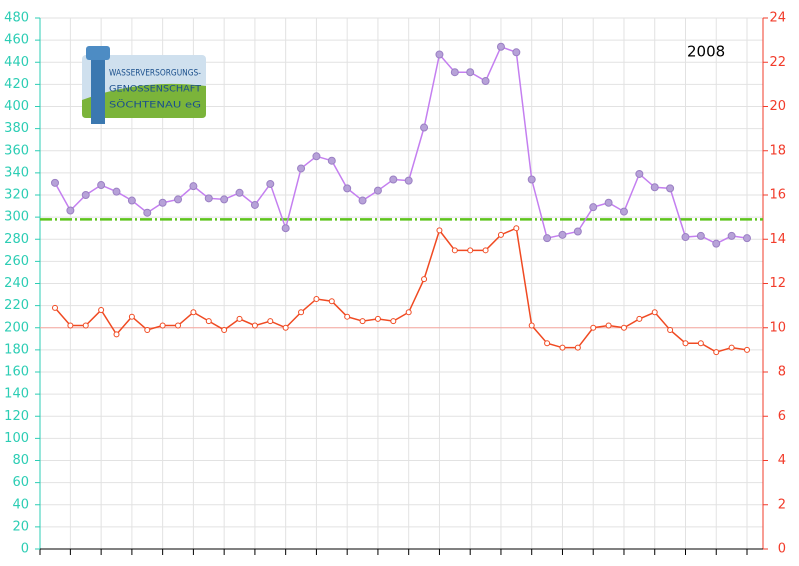 This screenshot has height=566, width=799. I want to click on y-tick-label: 340, so click(16, 172).